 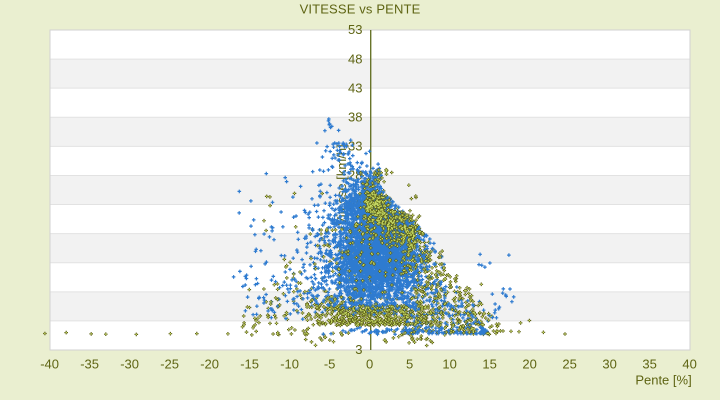 I want to click on svg-text: 35, so click(x=649, y=364).